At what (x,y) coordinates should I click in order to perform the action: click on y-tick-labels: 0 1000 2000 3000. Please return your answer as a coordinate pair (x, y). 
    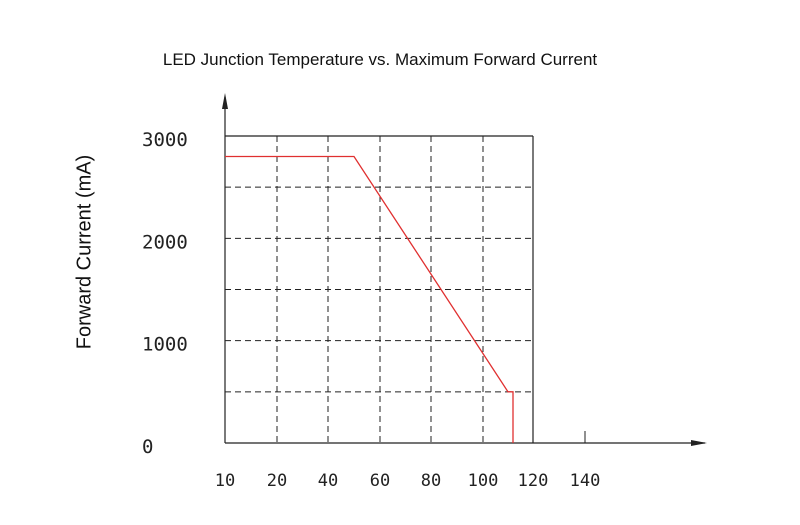
    Looking at the image, I should click on (165, 293).